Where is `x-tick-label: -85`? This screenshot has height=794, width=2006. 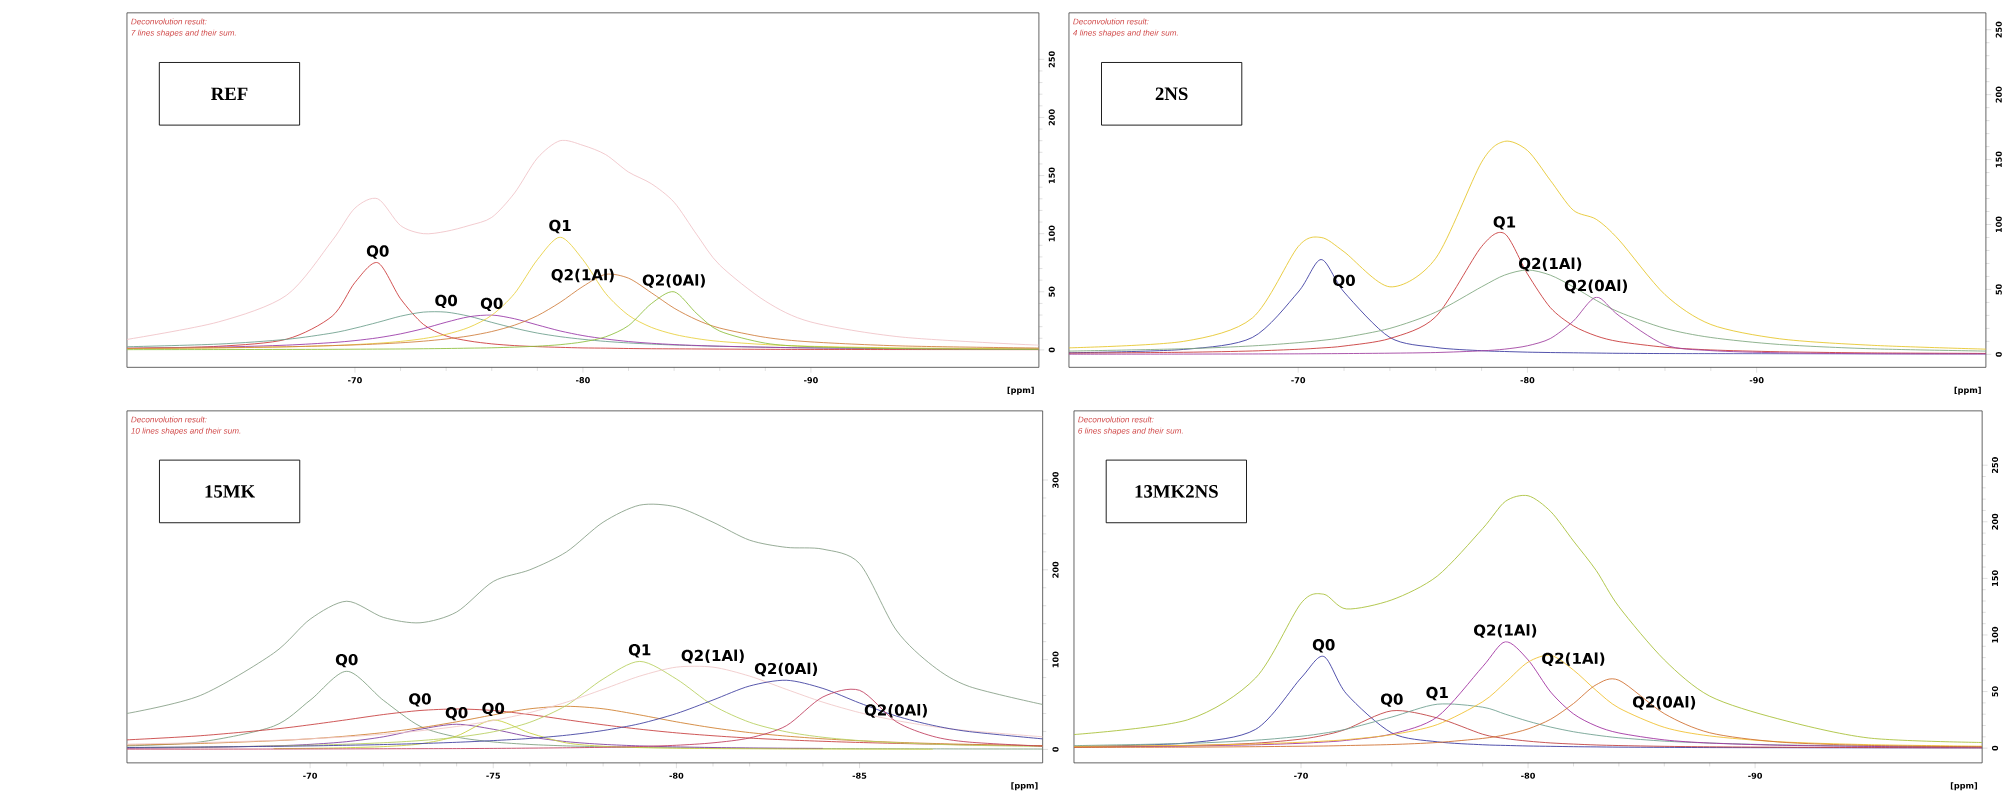 x-tick-label: -85 is located at coordinates (859, 775).